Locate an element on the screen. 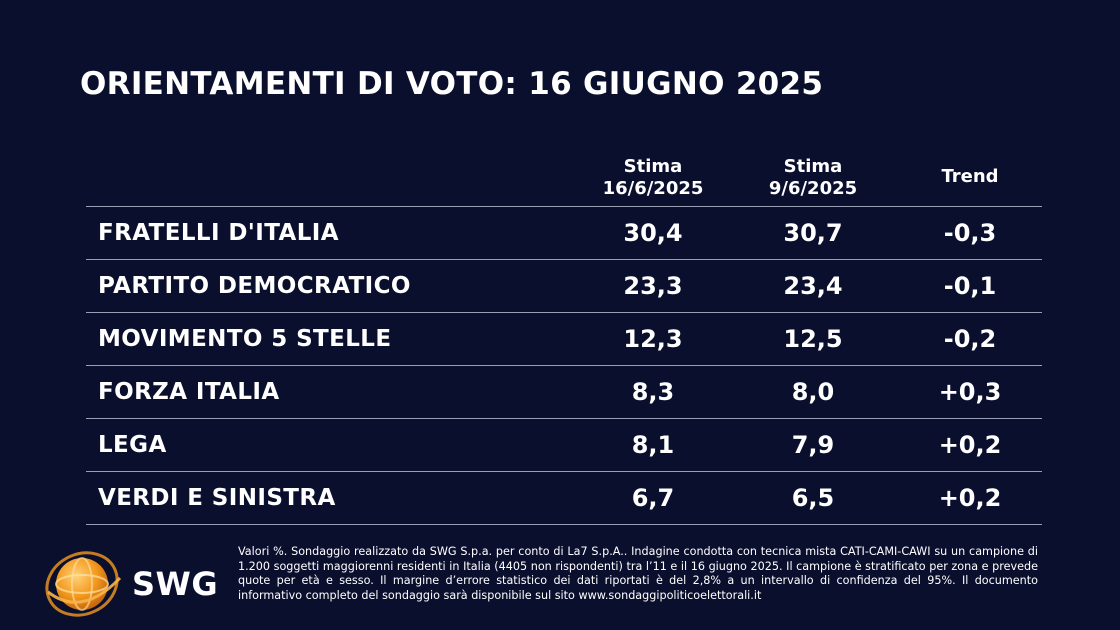  swg-logo: SWG is located at coordinates (130, 584).